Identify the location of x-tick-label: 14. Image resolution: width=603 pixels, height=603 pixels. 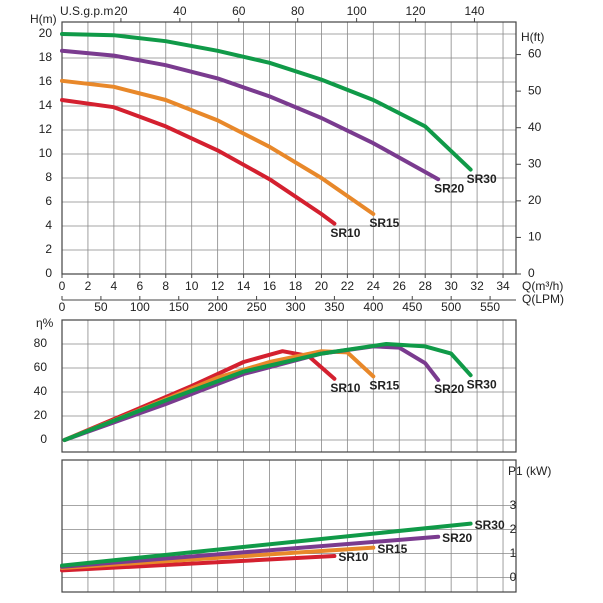
(244, 286).